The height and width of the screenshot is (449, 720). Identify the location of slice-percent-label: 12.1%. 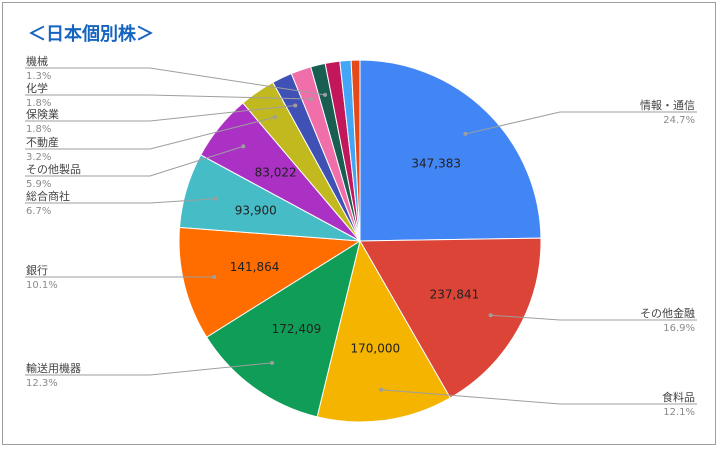
(679, 412).